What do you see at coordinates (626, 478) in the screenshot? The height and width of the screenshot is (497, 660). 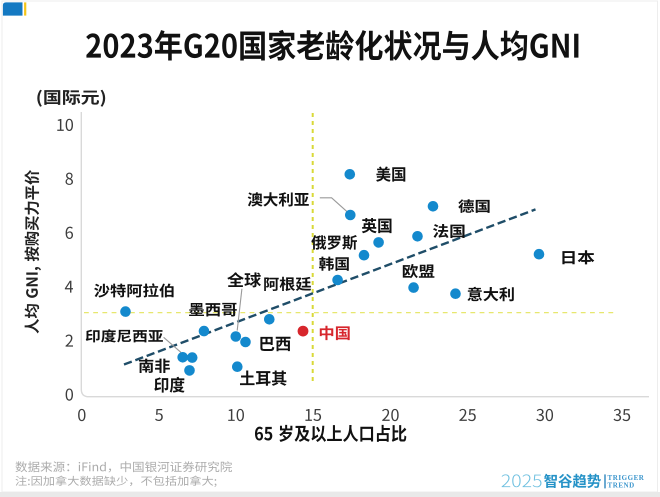 I see `svg-text: TRIGGER` at bounding box center [626, 478].